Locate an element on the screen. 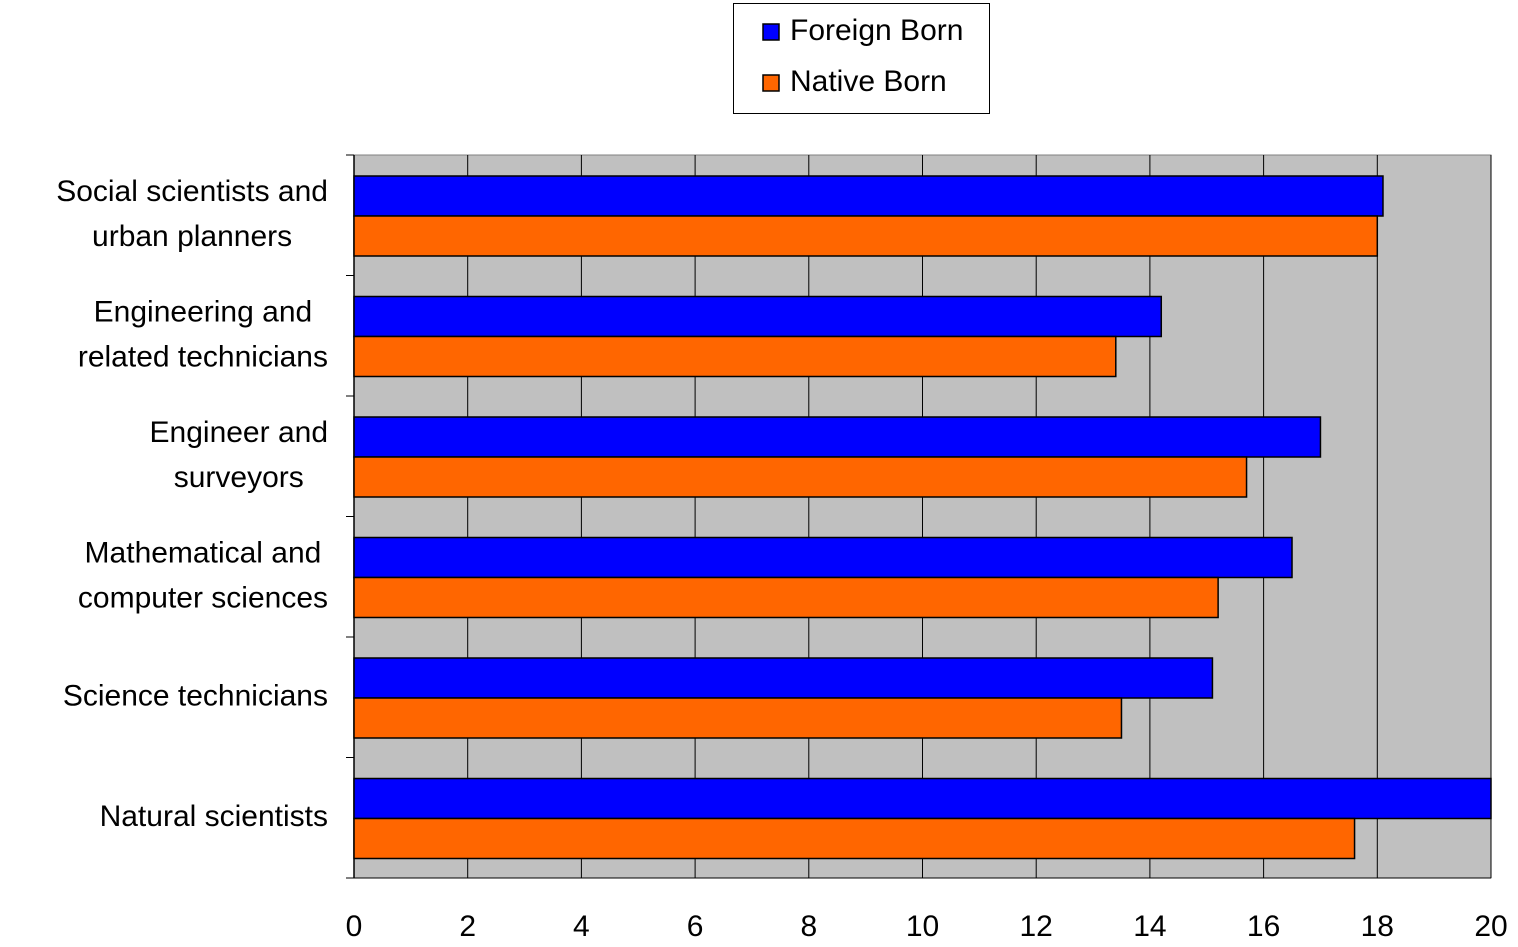 The height and width of the screenshot is (947, 1518). x-tick-label: 4 is located at coordinates (581, 926).